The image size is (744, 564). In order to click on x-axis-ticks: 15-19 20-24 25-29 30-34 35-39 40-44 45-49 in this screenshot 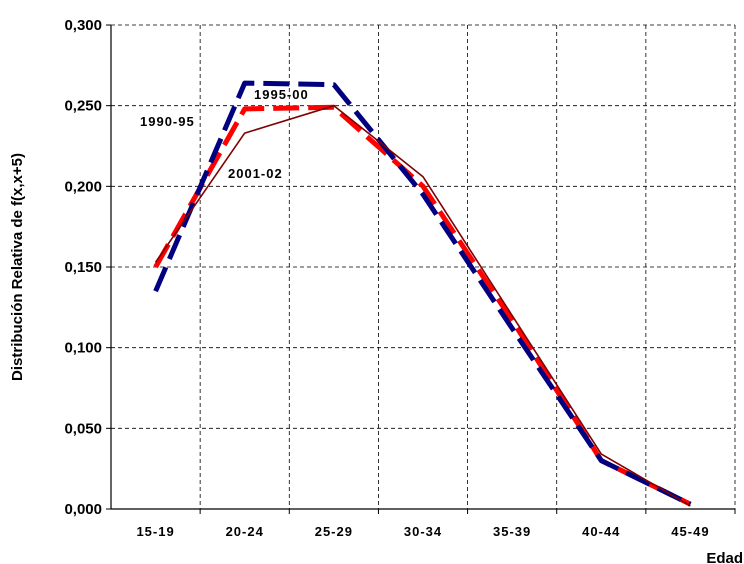, I will do `click(436, 524)`.